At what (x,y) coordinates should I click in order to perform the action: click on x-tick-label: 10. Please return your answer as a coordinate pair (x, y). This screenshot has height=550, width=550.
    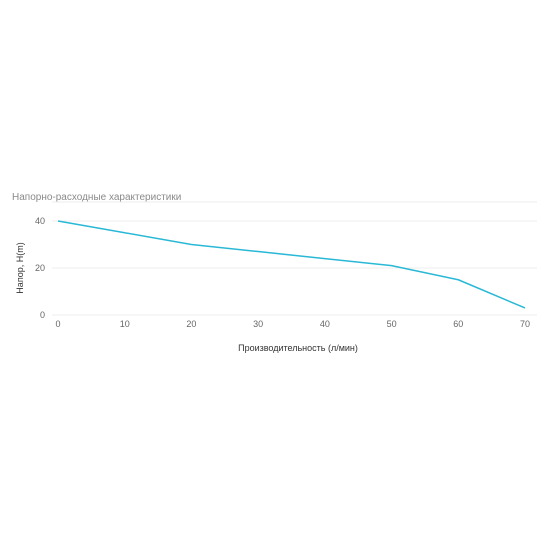
    Looking at the image, I should click on (125, 324).